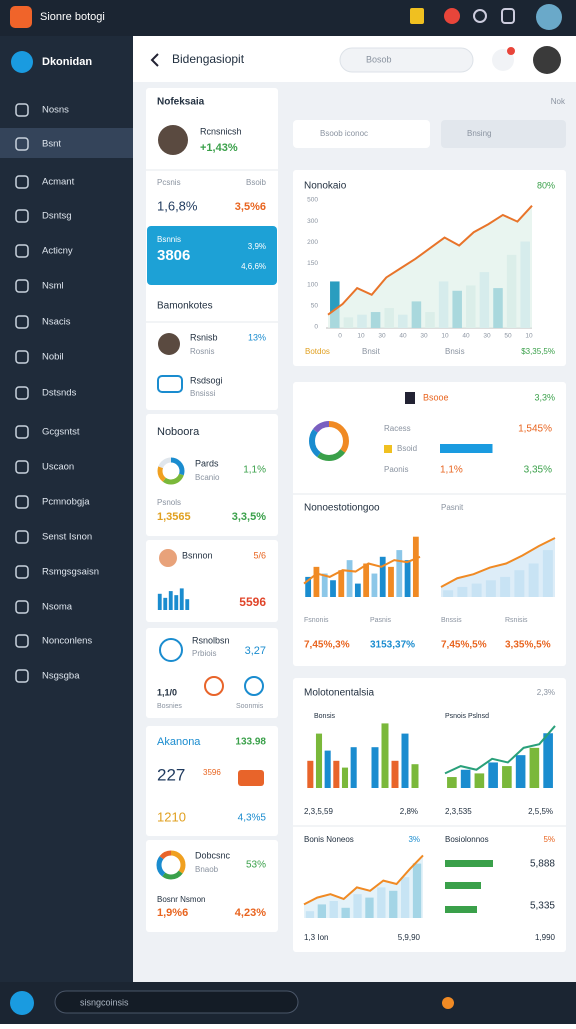 The width and height of the screenshot is (576, 1029). Describe the element at coordinates (70, 572) in the screenshot. I see `menu-item: Rsmgsgsaisn` at that location.